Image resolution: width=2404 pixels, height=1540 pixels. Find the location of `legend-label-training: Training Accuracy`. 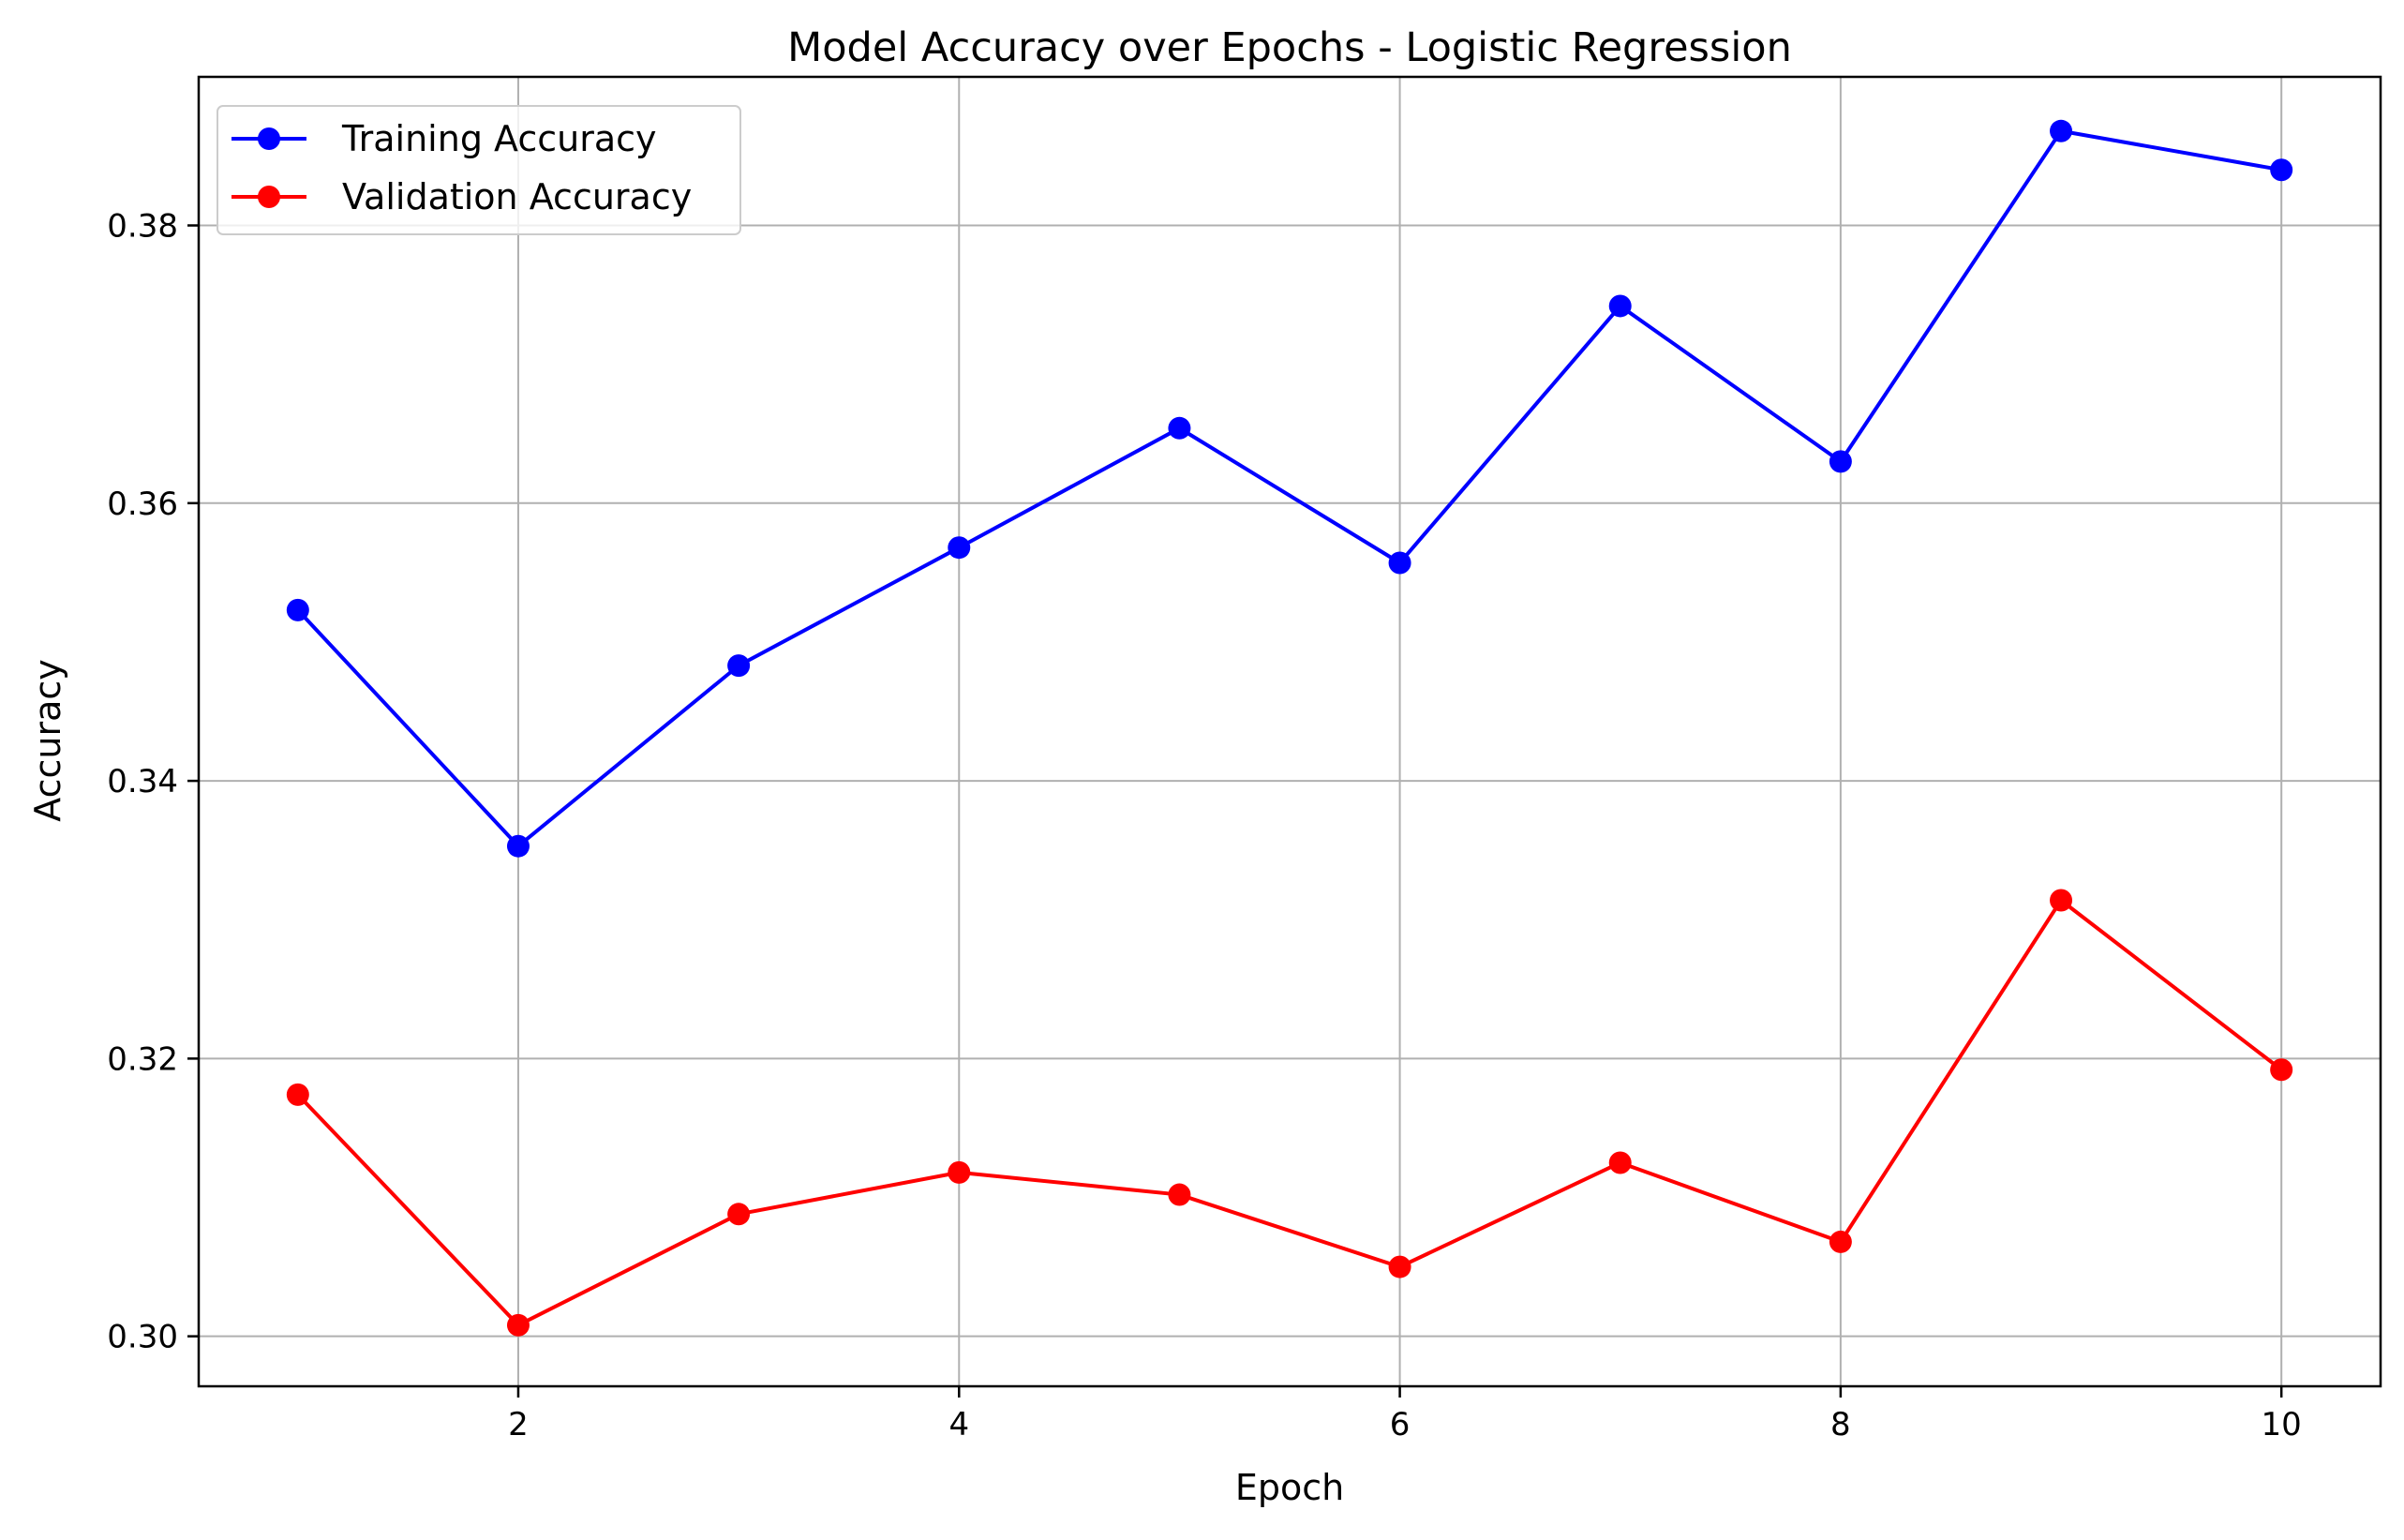

legend-label-training: Training Accuracy is located at coordinates (499, 139).